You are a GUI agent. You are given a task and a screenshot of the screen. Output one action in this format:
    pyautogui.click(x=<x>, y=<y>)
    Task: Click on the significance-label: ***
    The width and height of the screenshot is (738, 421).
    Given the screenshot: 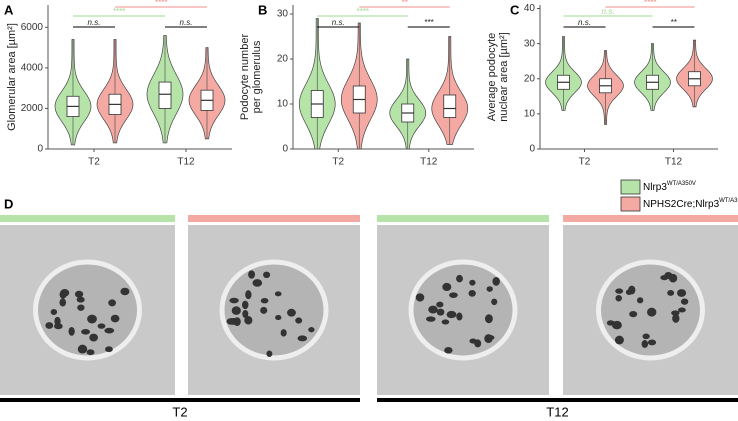 What is the action you would take?
    pyautogui.click(x=429, y=22)
    